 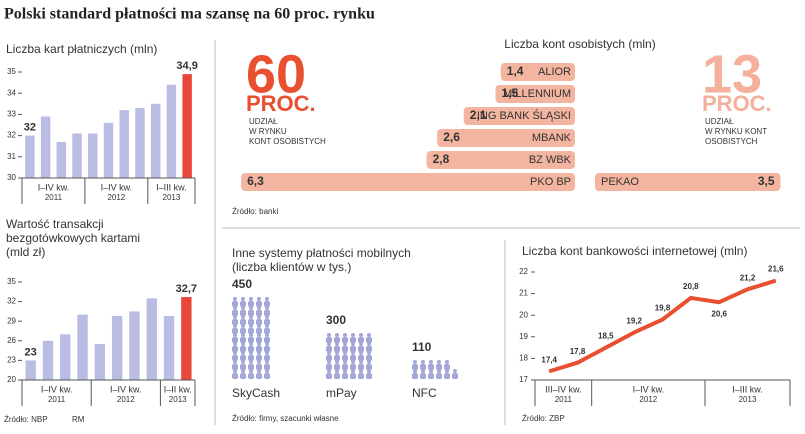 I want to click on value-label: 21,2, so click(x=748, y=277).